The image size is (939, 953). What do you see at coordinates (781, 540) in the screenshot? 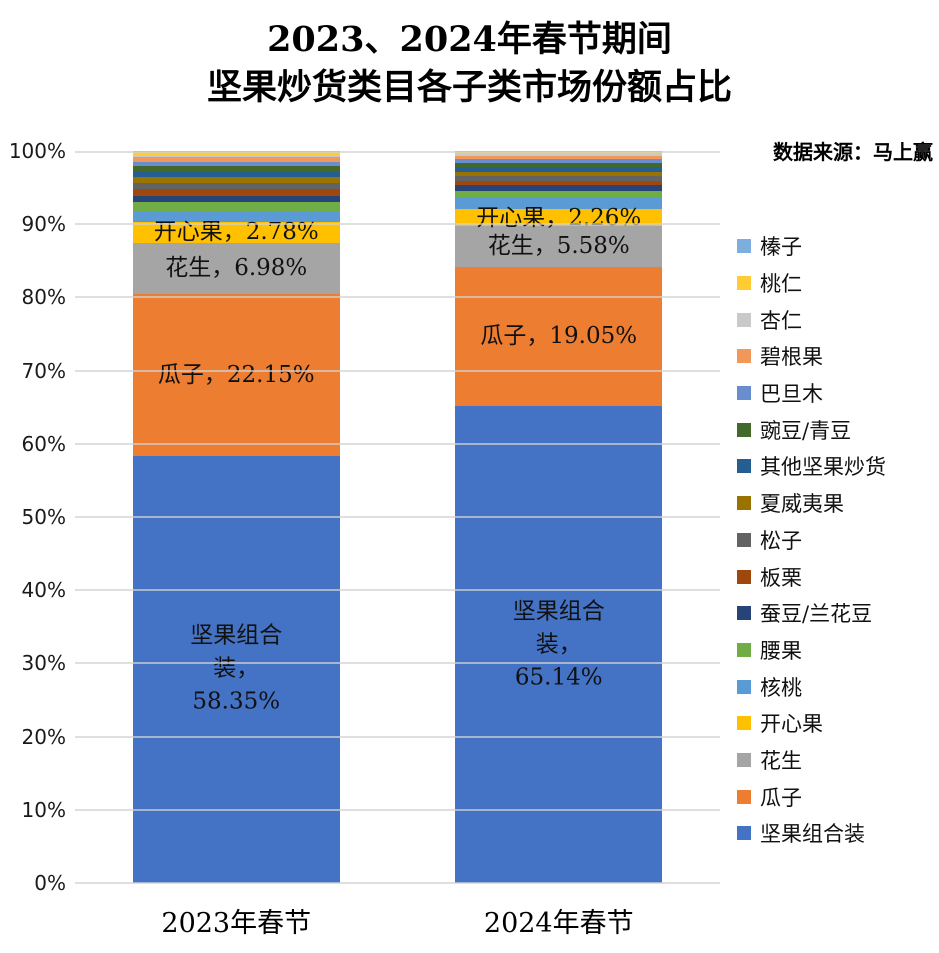
I see `legend-label: 松子` at bounding box center [781, 540].